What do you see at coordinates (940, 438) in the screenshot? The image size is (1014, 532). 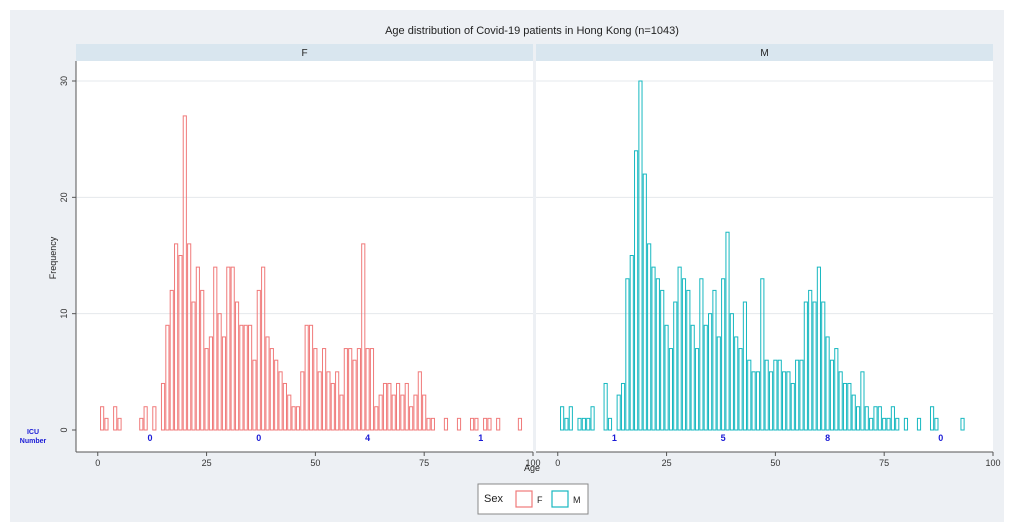 I see `icu-number: 0` at bounding box center [940, 438].